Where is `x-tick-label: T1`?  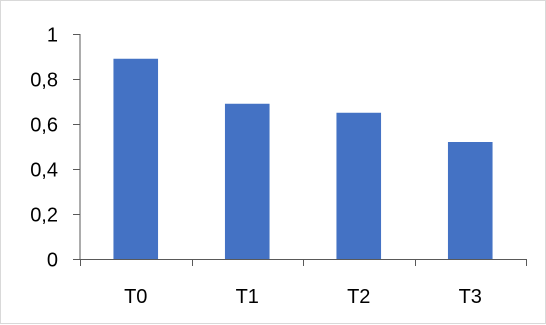
x-tick-label: T1 is located at coordinates (247, 297).